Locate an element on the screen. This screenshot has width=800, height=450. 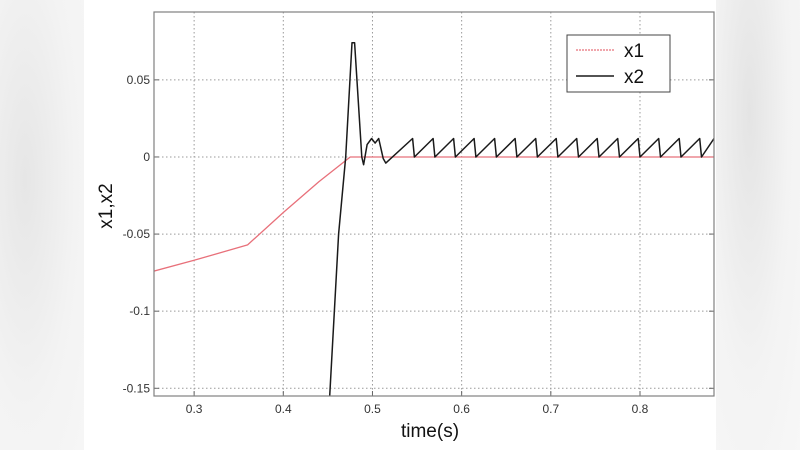
legend: x1 x2 is located at coordinates (618, 63).